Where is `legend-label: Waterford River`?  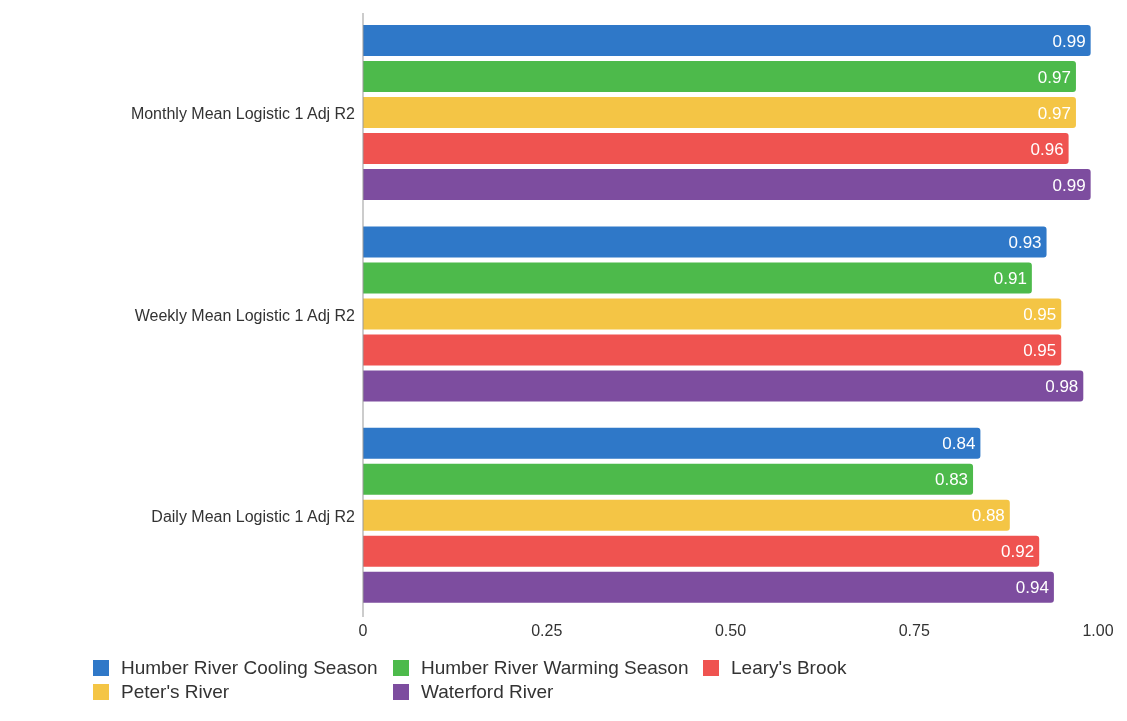
legend-label: Waterford River is located at coordinates (487, 692).